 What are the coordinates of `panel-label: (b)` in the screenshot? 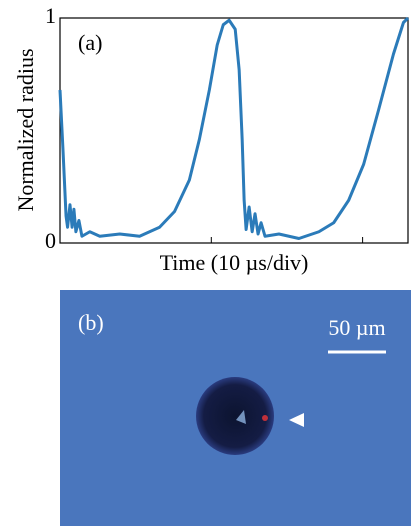 It's located at (91, 322).